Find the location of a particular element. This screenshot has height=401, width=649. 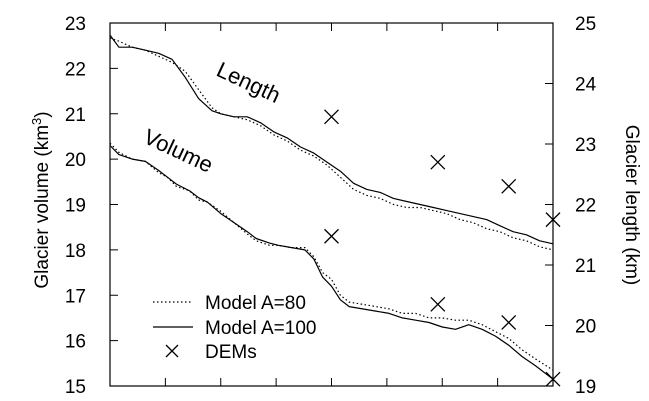

left-tick-label: 19 is located at coordinates (75, 206).